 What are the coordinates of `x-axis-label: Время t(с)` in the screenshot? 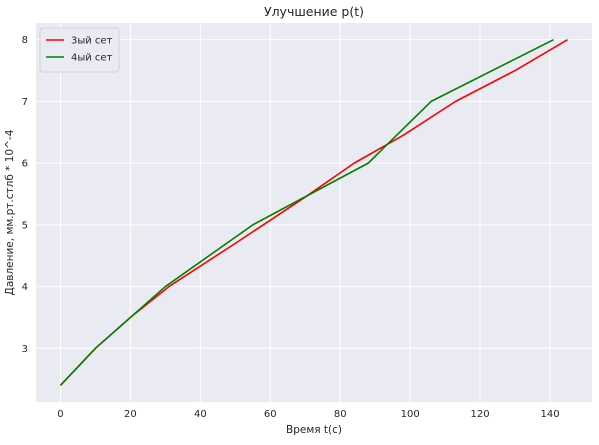 It's located at (314, 430).